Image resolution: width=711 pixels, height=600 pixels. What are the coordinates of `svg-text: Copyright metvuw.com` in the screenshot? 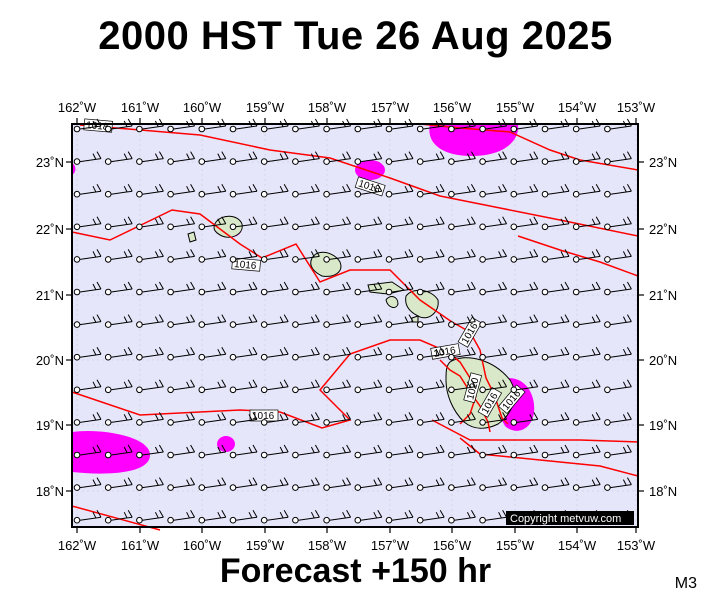 It's located at (565, 519).